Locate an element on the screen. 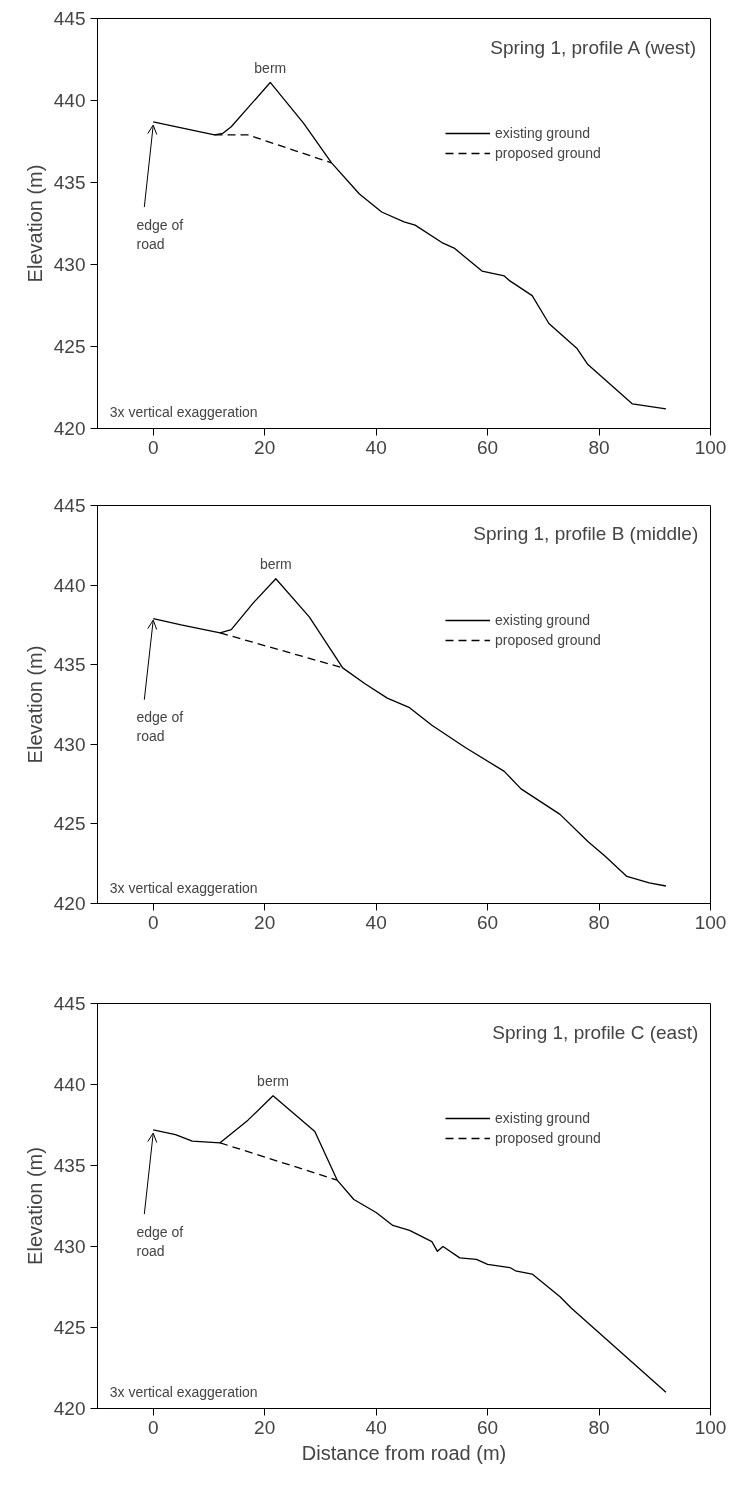 This screenshot has width=735, height=1495. x-axis-title: Distance from road (m) is located at coordinates (404, 1452).